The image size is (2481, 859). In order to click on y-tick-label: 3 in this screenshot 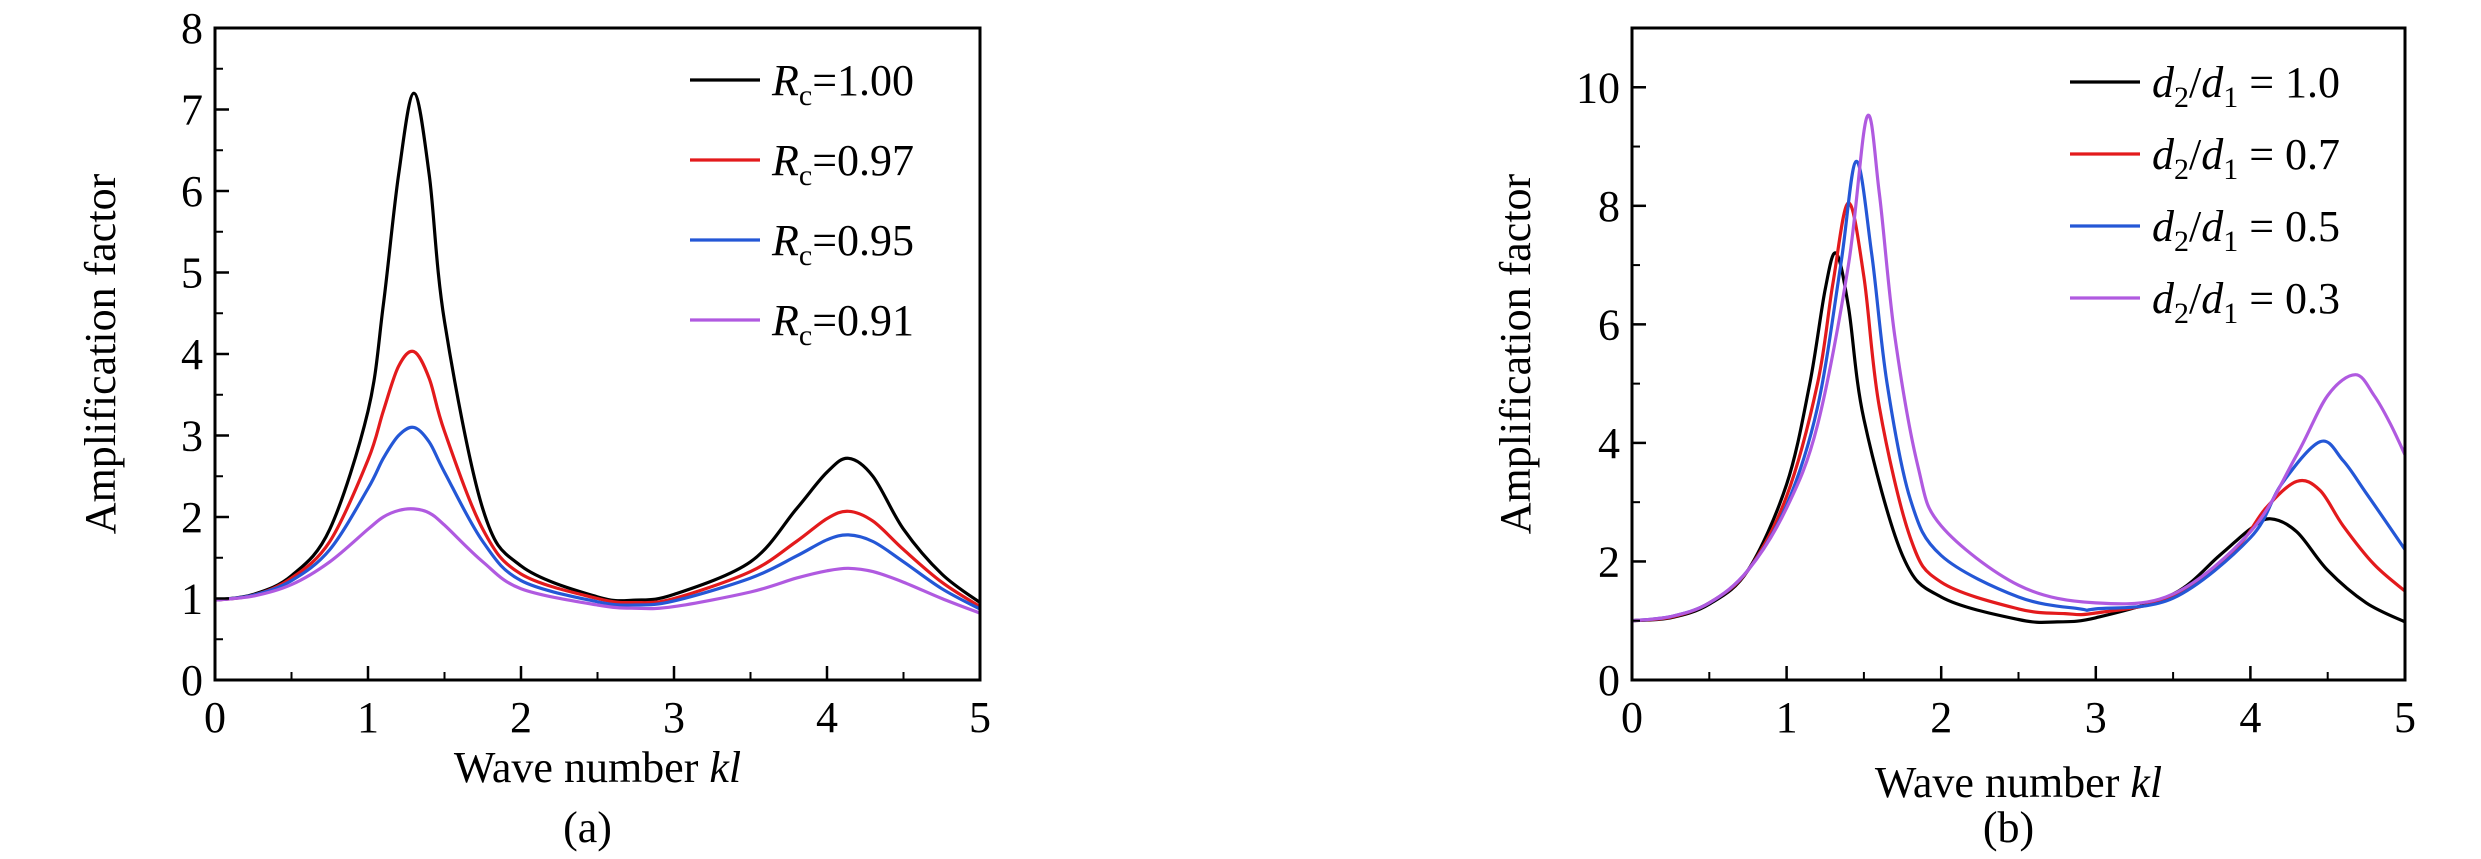, I will do `click(192, 436)`.